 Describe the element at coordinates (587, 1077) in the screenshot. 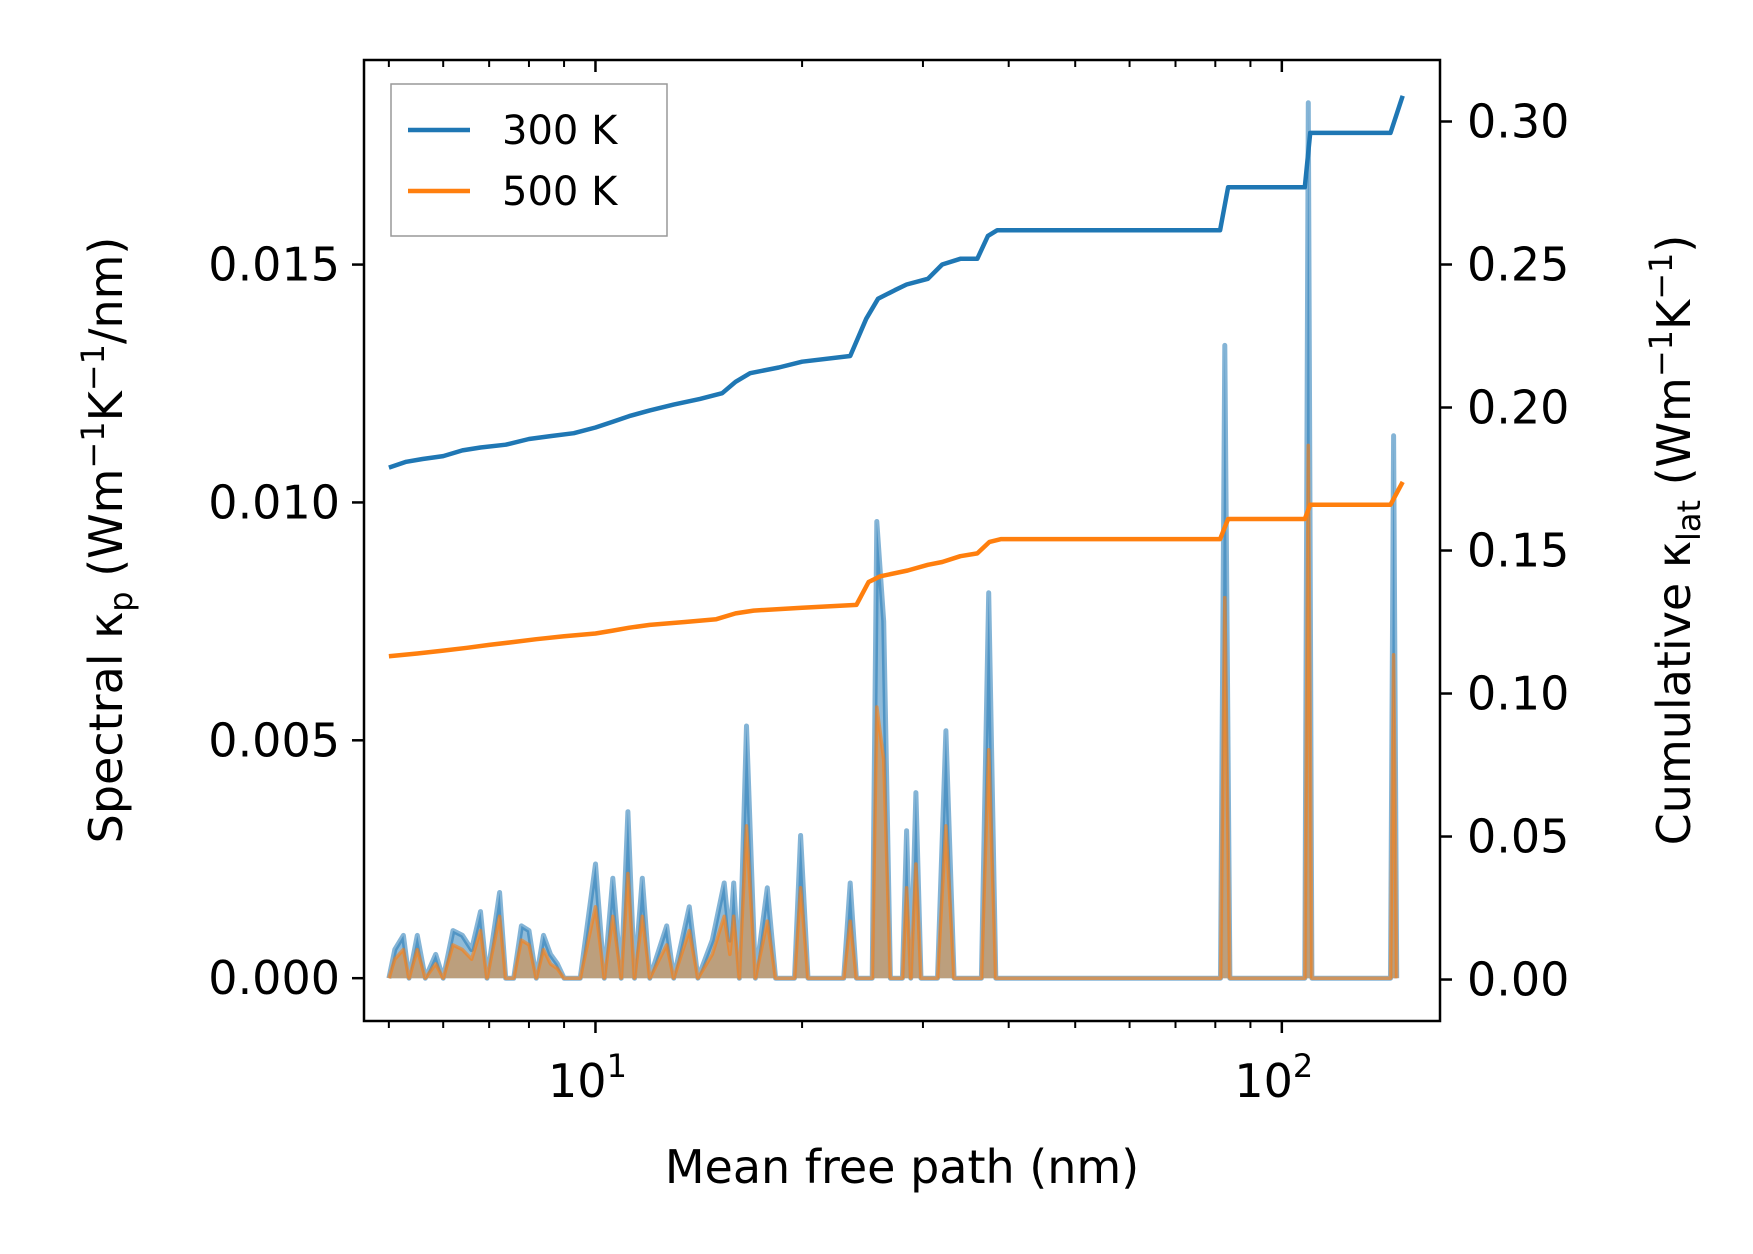

I see `x-tick-label-0: 10¹` at that location.